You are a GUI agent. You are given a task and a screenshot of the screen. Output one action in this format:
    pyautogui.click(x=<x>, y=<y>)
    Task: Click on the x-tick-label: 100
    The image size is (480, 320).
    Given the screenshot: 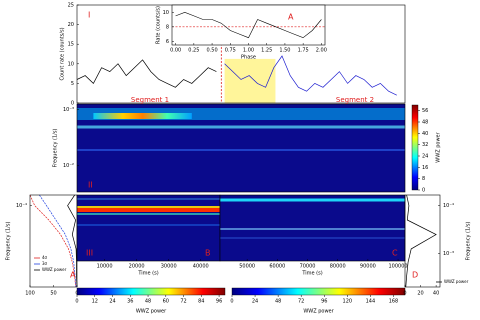 What is the action you would take?
    pyautogui.click(x=30, y=294)
    